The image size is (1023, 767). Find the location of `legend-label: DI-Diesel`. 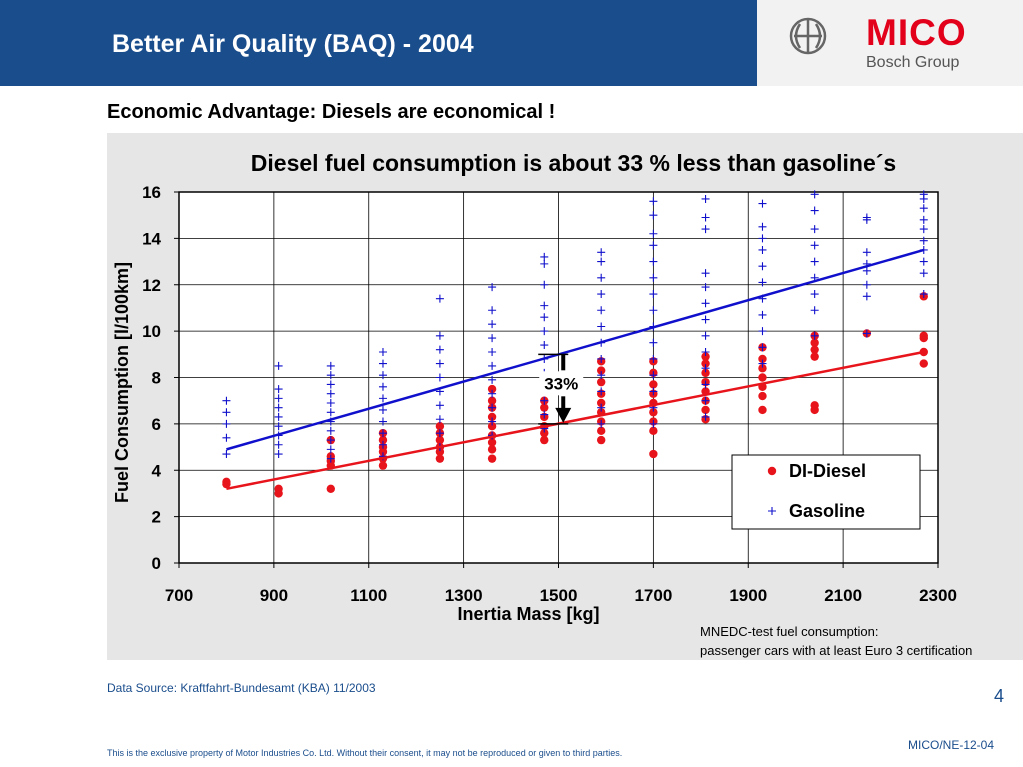

legend-label: DI-Diesel is located at coordinates (827, 471).